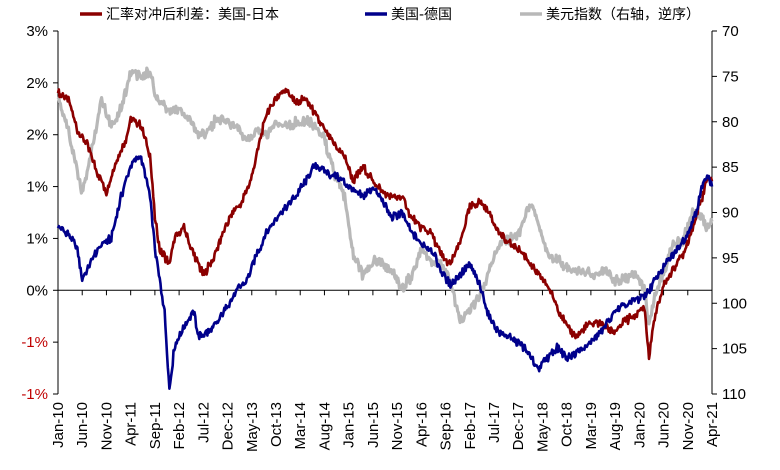 The width and height of the screenshot is (780, 470). Describe the element at coordinates (615, 426) in the screenshot. I see `x-tick-label: Aug-19` at that location.